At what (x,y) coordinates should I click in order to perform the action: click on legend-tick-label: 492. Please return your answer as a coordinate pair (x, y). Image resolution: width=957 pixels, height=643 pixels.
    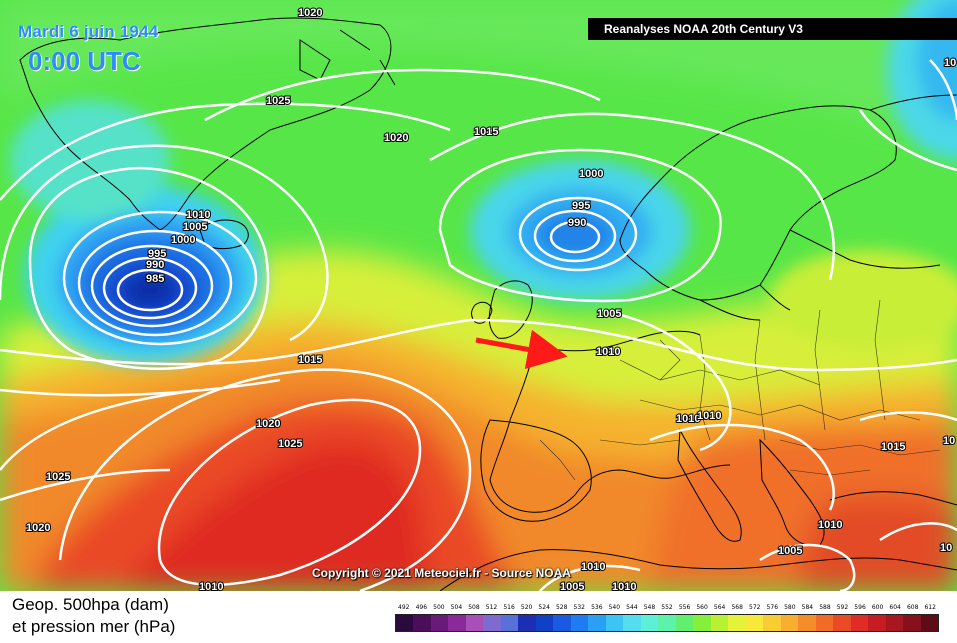
    Looking at the image, I should click on (404, 607).